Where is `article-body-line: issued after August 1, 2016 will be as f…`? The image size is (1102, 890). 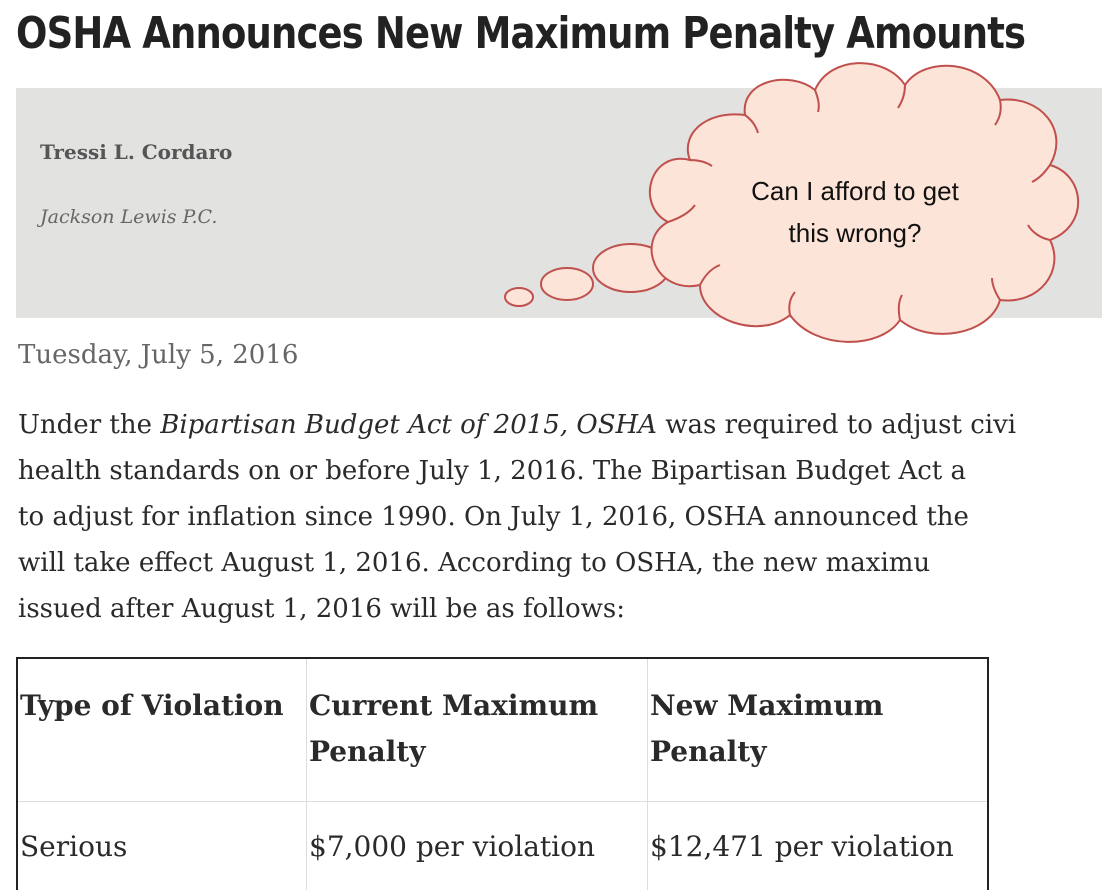
article-body-line: issued after August 1, 2016 will be as f… is located at coordinates (560, 609).